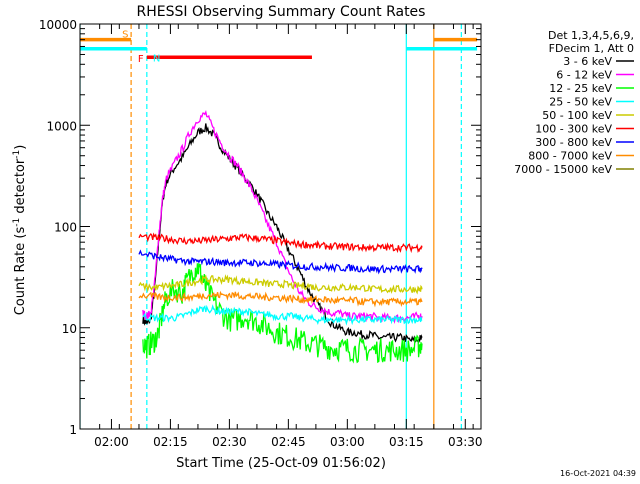 This screenshot has height=484, width=640. What do you see at coordinates (591, 48) in the screenshot?
I see `legend-header-line: FDecim 1, Att 0` at bounding box center [591, 48].